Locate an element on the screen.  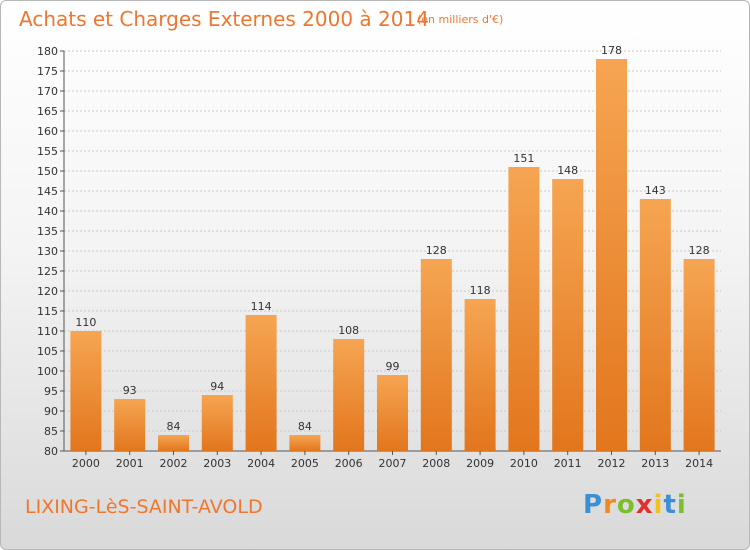
x-tick-label: 2001 is located at coordinates (130, 463).